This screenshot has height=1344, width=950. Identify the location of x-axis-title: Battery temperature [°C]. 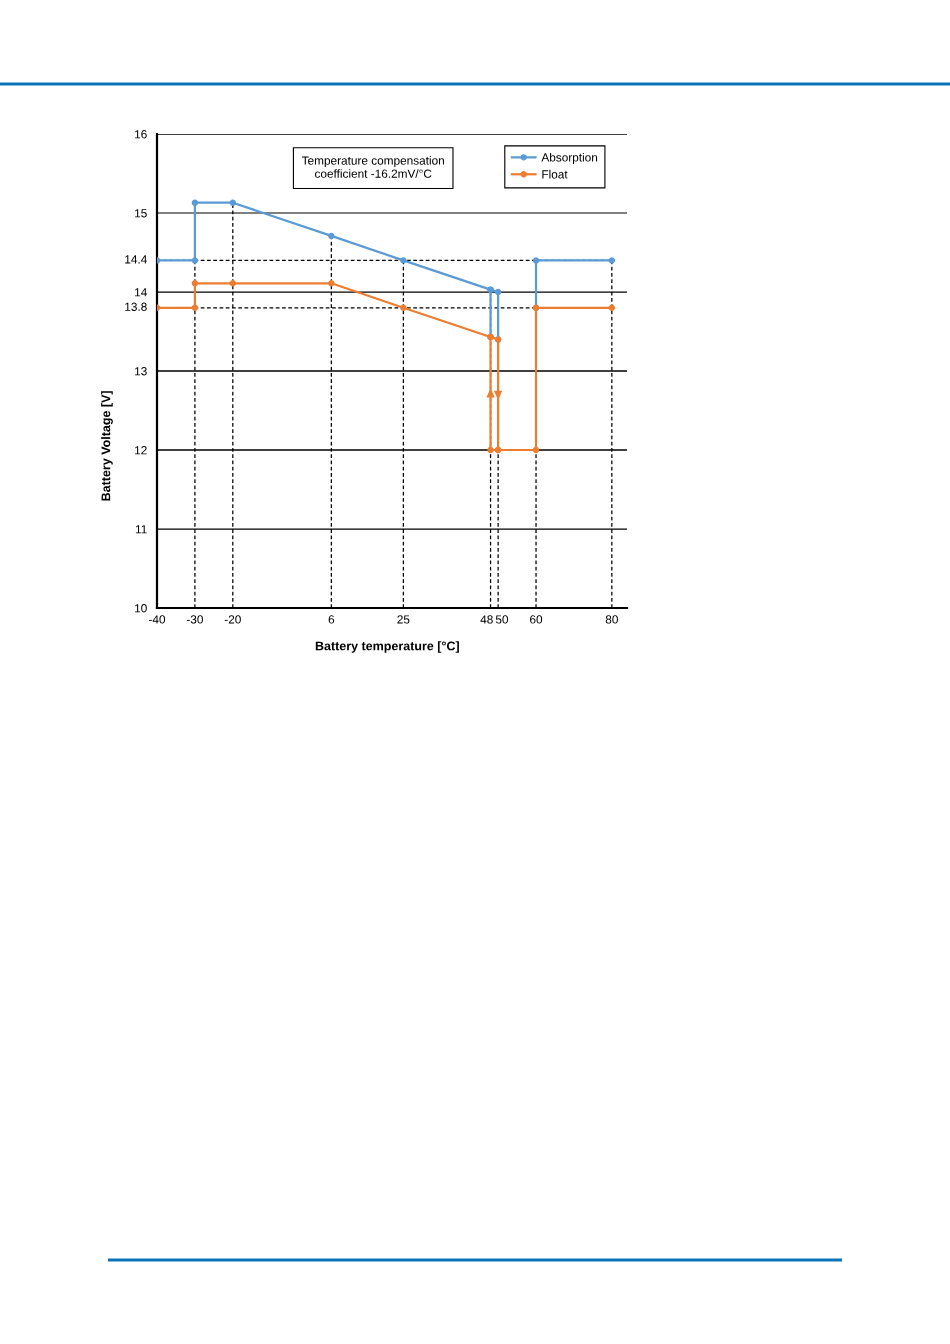
(387, 647).